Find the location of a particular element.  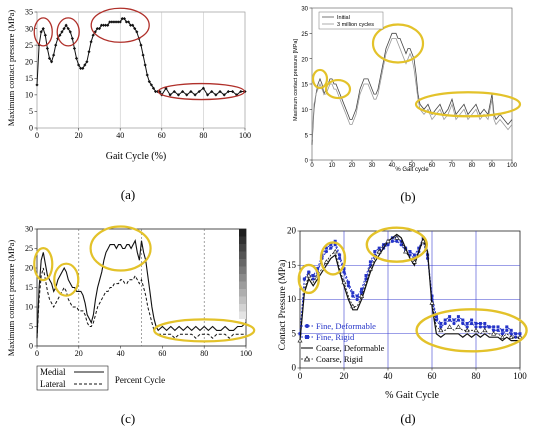

d-x-tick-label: 20 is located at coordinates (345, 376).